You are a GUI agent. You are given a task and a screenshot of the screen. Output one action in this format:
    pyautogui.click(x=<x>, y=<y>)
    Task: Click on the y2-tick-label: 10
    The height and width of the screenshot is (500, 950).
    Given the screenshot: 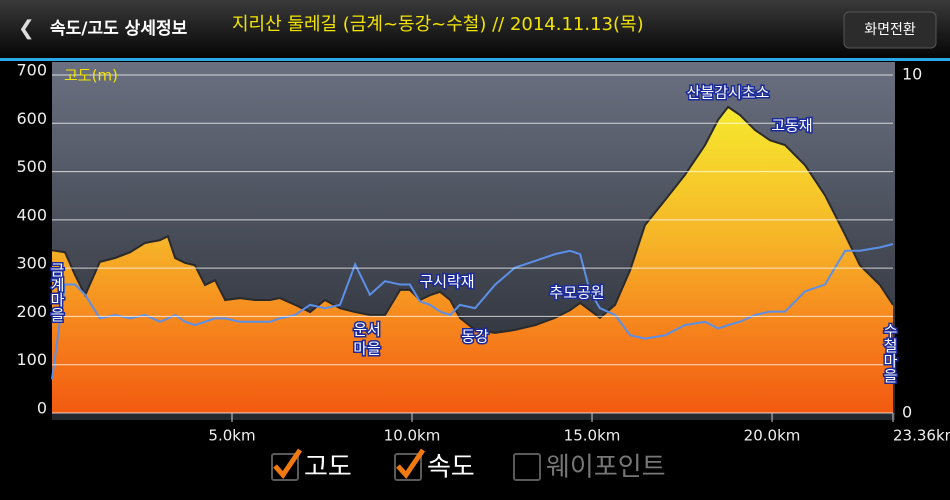 What is the action you would take?
    pyautogui.click(x=912, y=74)
    